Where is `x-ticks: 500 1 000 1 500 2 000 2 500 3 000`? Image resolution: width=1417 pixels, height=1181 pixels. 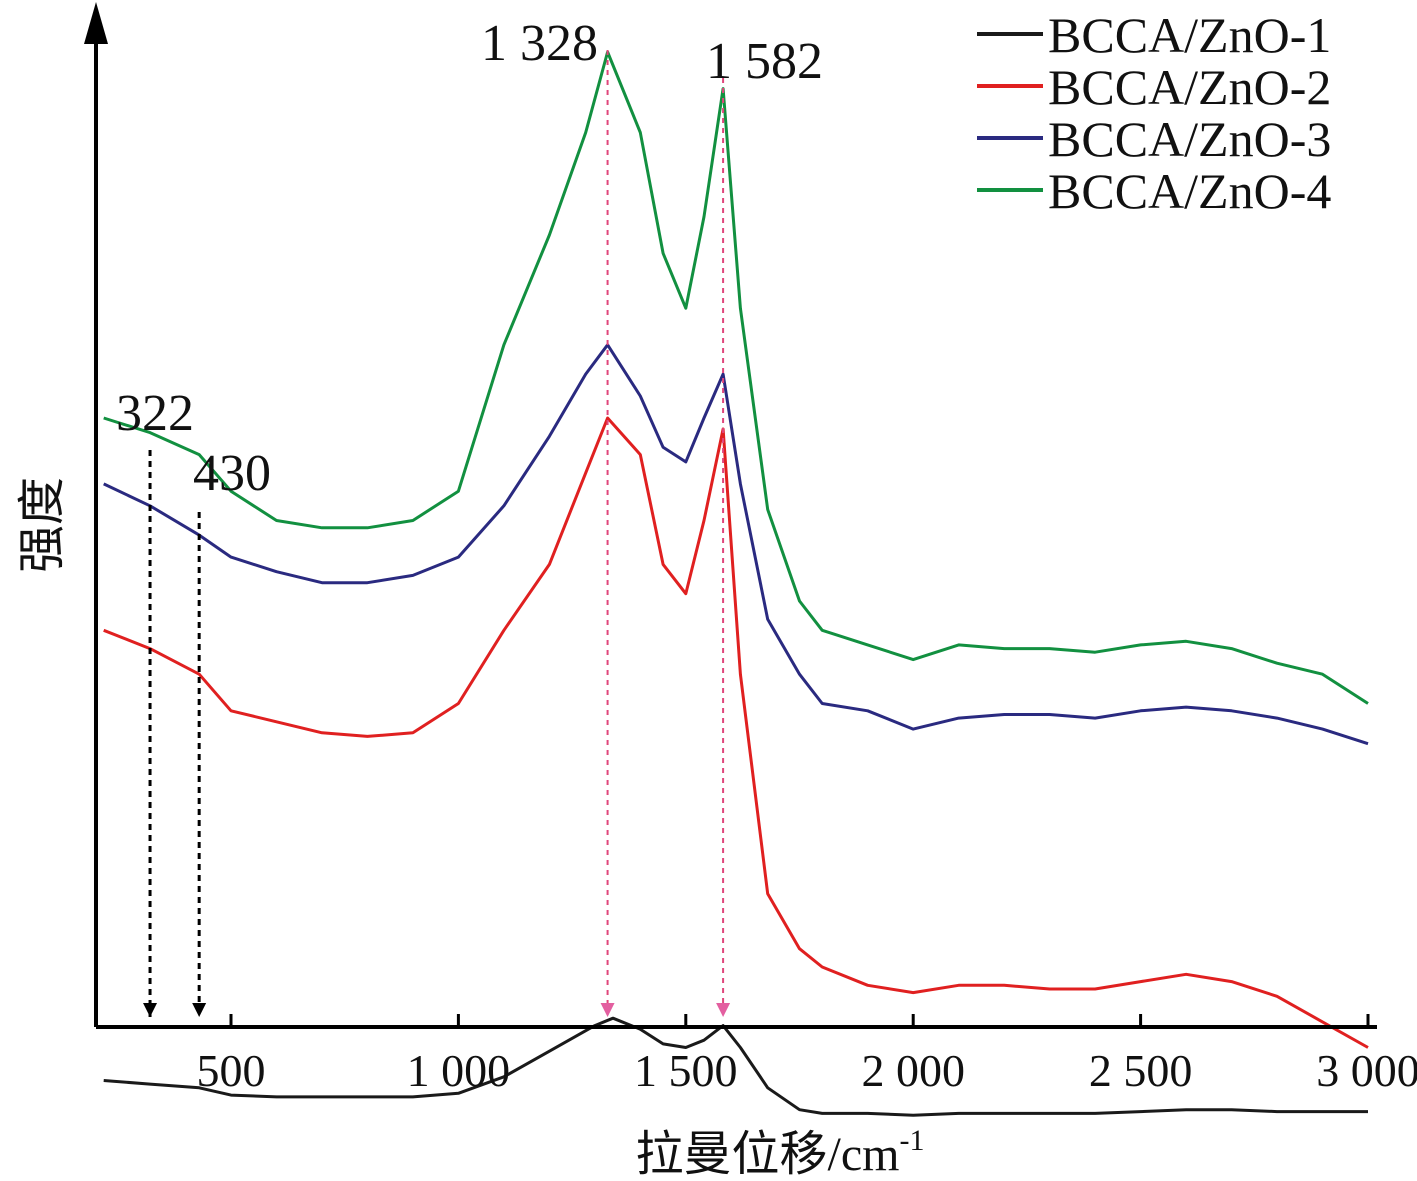 x-ticks: 500 1 000 1 500 2 000 2 500 3 000 is located at coordinates (807, 1055).